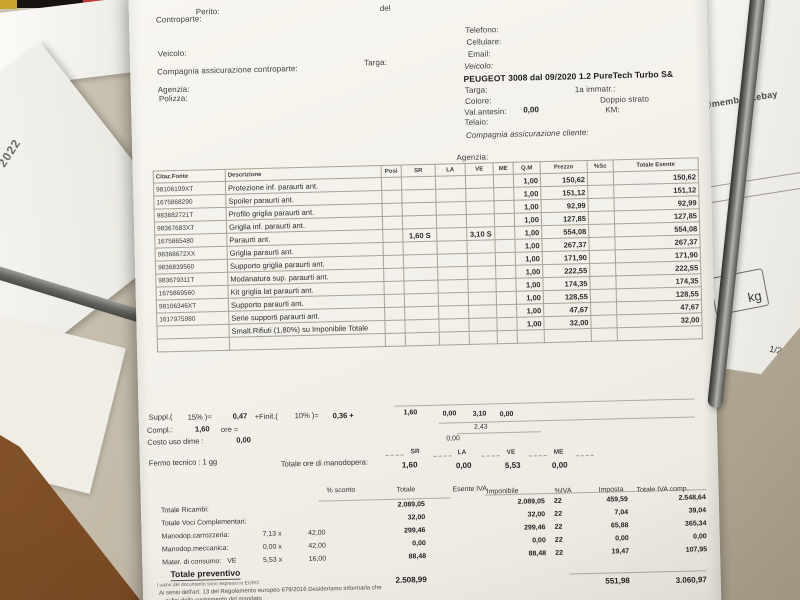 The height and width of the screenshot is (600, 800). What do you see at coordinates (512, 465) in the screenshot?
I see `total-hours-ve: 5,53` at bounding box center [512, 465].